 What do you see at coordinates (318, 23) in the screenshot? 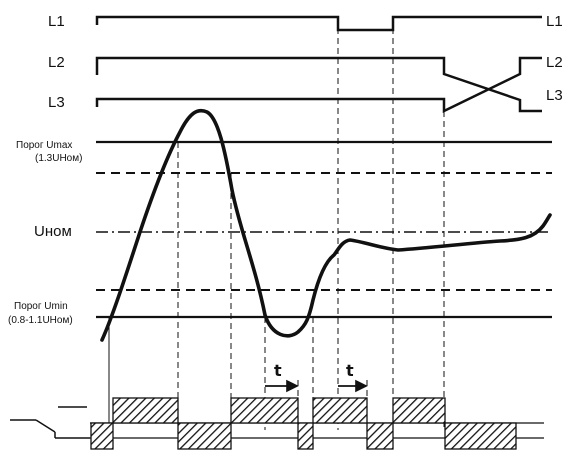
I see `l1-phase-line` at bounding box center [318, 23].